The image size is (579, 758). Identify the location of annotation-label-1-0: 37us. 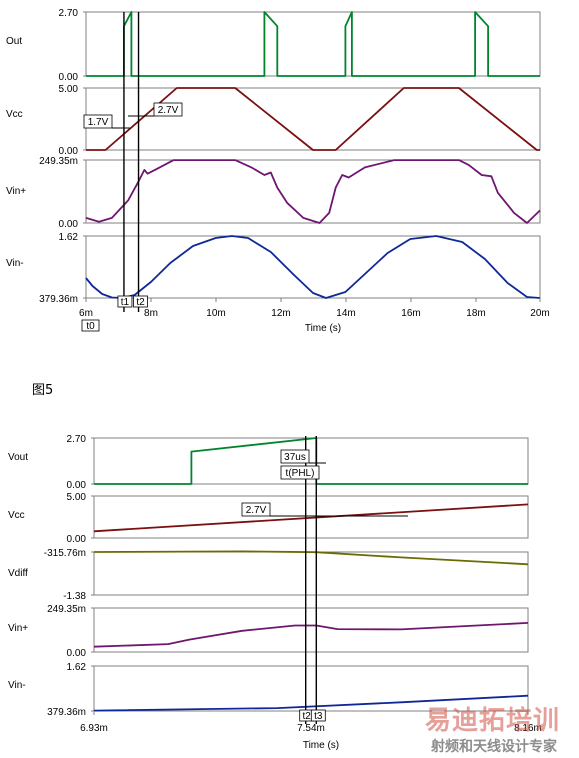
(295, 457).